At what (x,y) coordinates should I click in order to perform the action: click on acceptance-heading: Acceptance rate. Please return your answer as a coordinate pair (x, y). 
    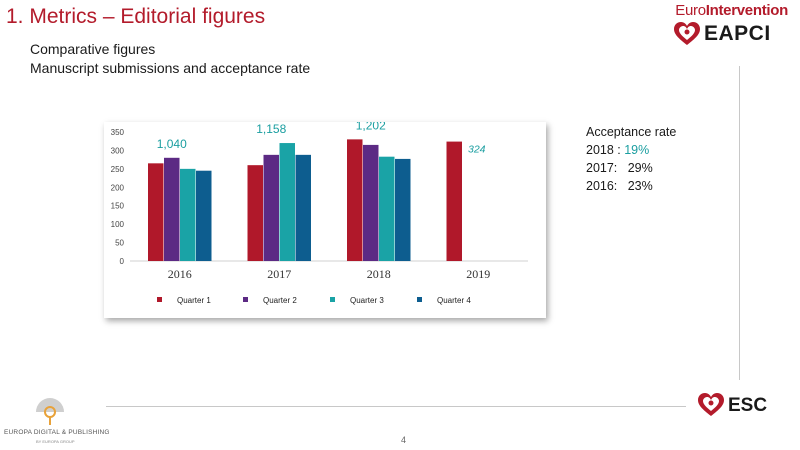
    Looking at the image, I should click on (631, 132).